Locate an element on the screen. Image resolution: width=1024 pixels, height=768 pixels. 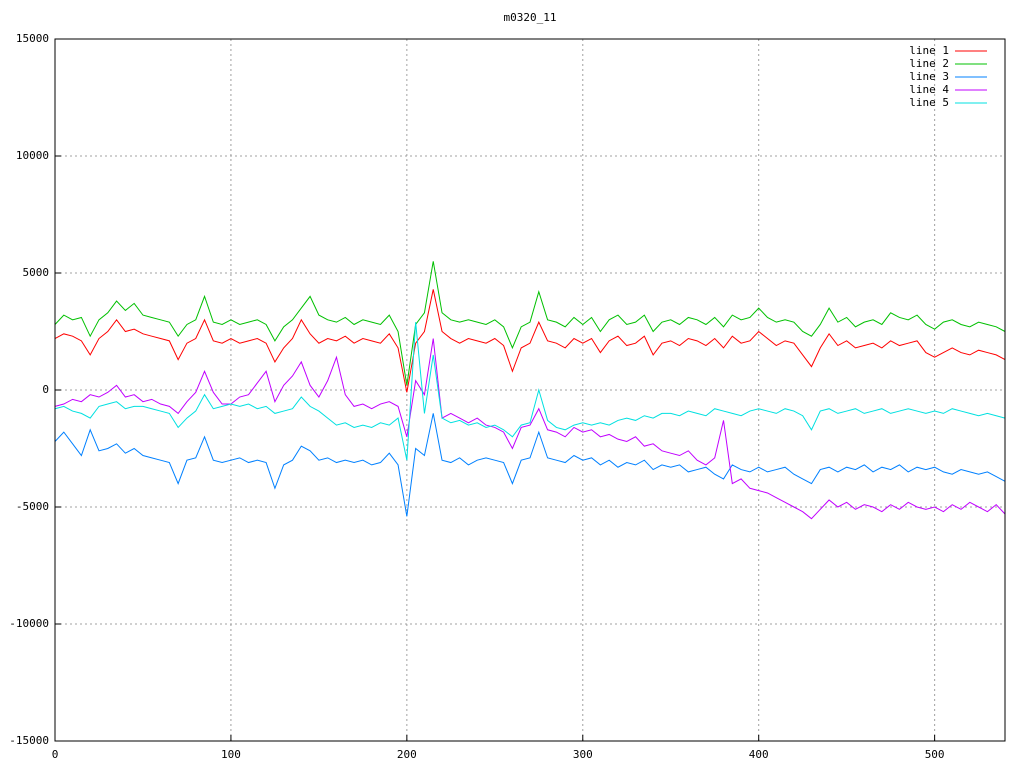
x-tick-label: 200 is located at coordinates (407, 754).